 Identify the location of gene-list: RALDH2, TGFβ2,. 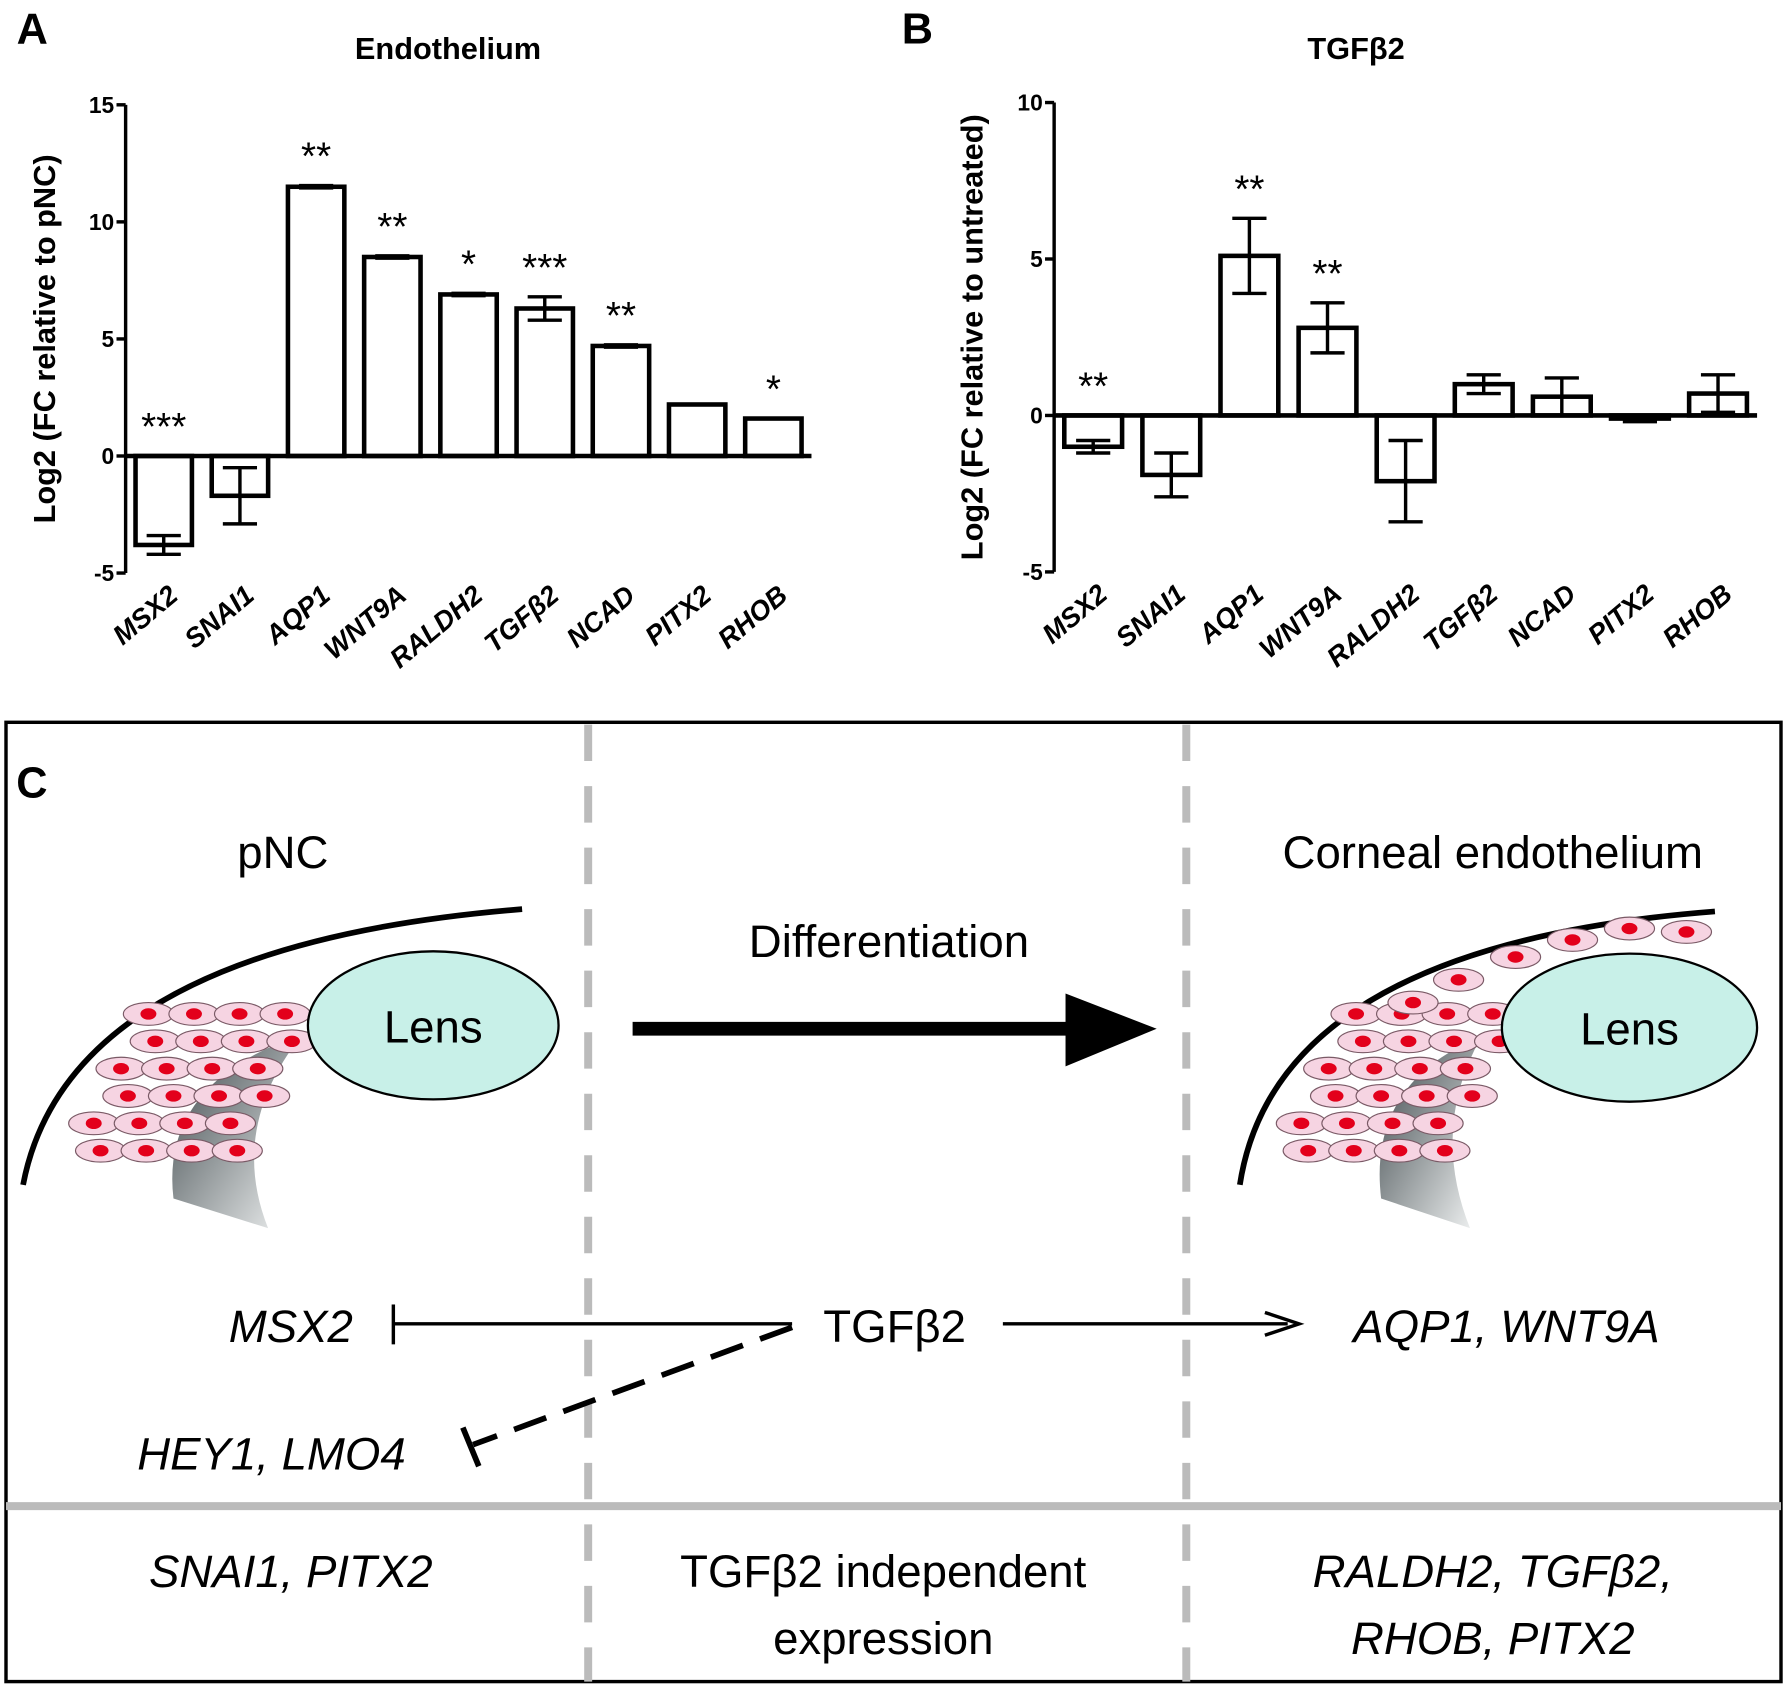
(1493, 1571).